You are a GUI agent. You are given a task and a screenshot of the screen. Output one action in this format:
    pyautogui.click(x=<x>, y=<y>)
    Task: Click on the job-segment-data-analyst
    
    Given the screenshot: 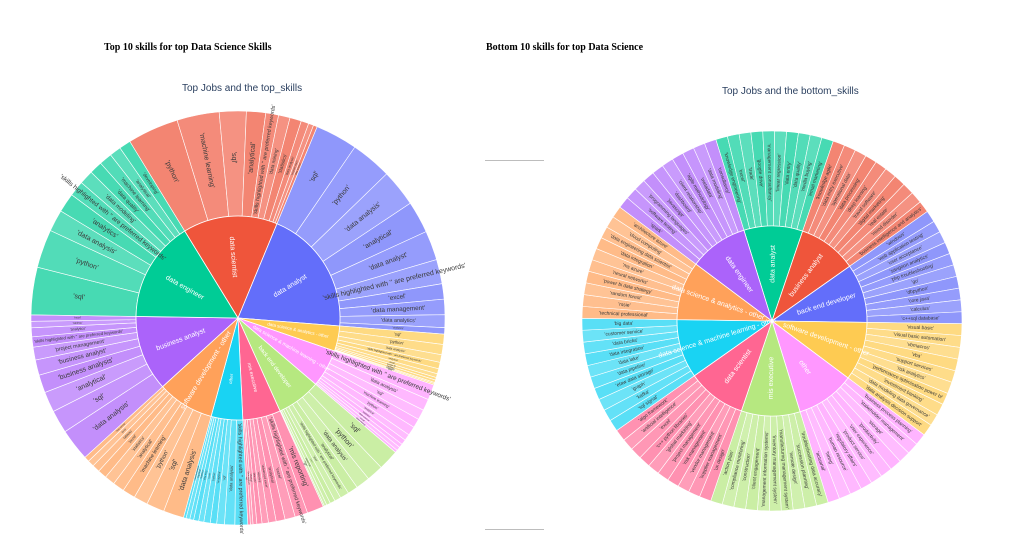 What is the action you would take?
    pyautogui.click(x=289, y=275)
    